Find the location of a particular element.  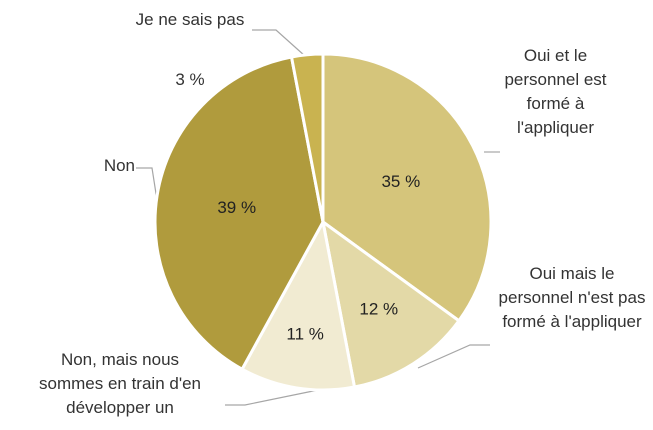

data-label: 39 % is located at coordinates (236, 207).